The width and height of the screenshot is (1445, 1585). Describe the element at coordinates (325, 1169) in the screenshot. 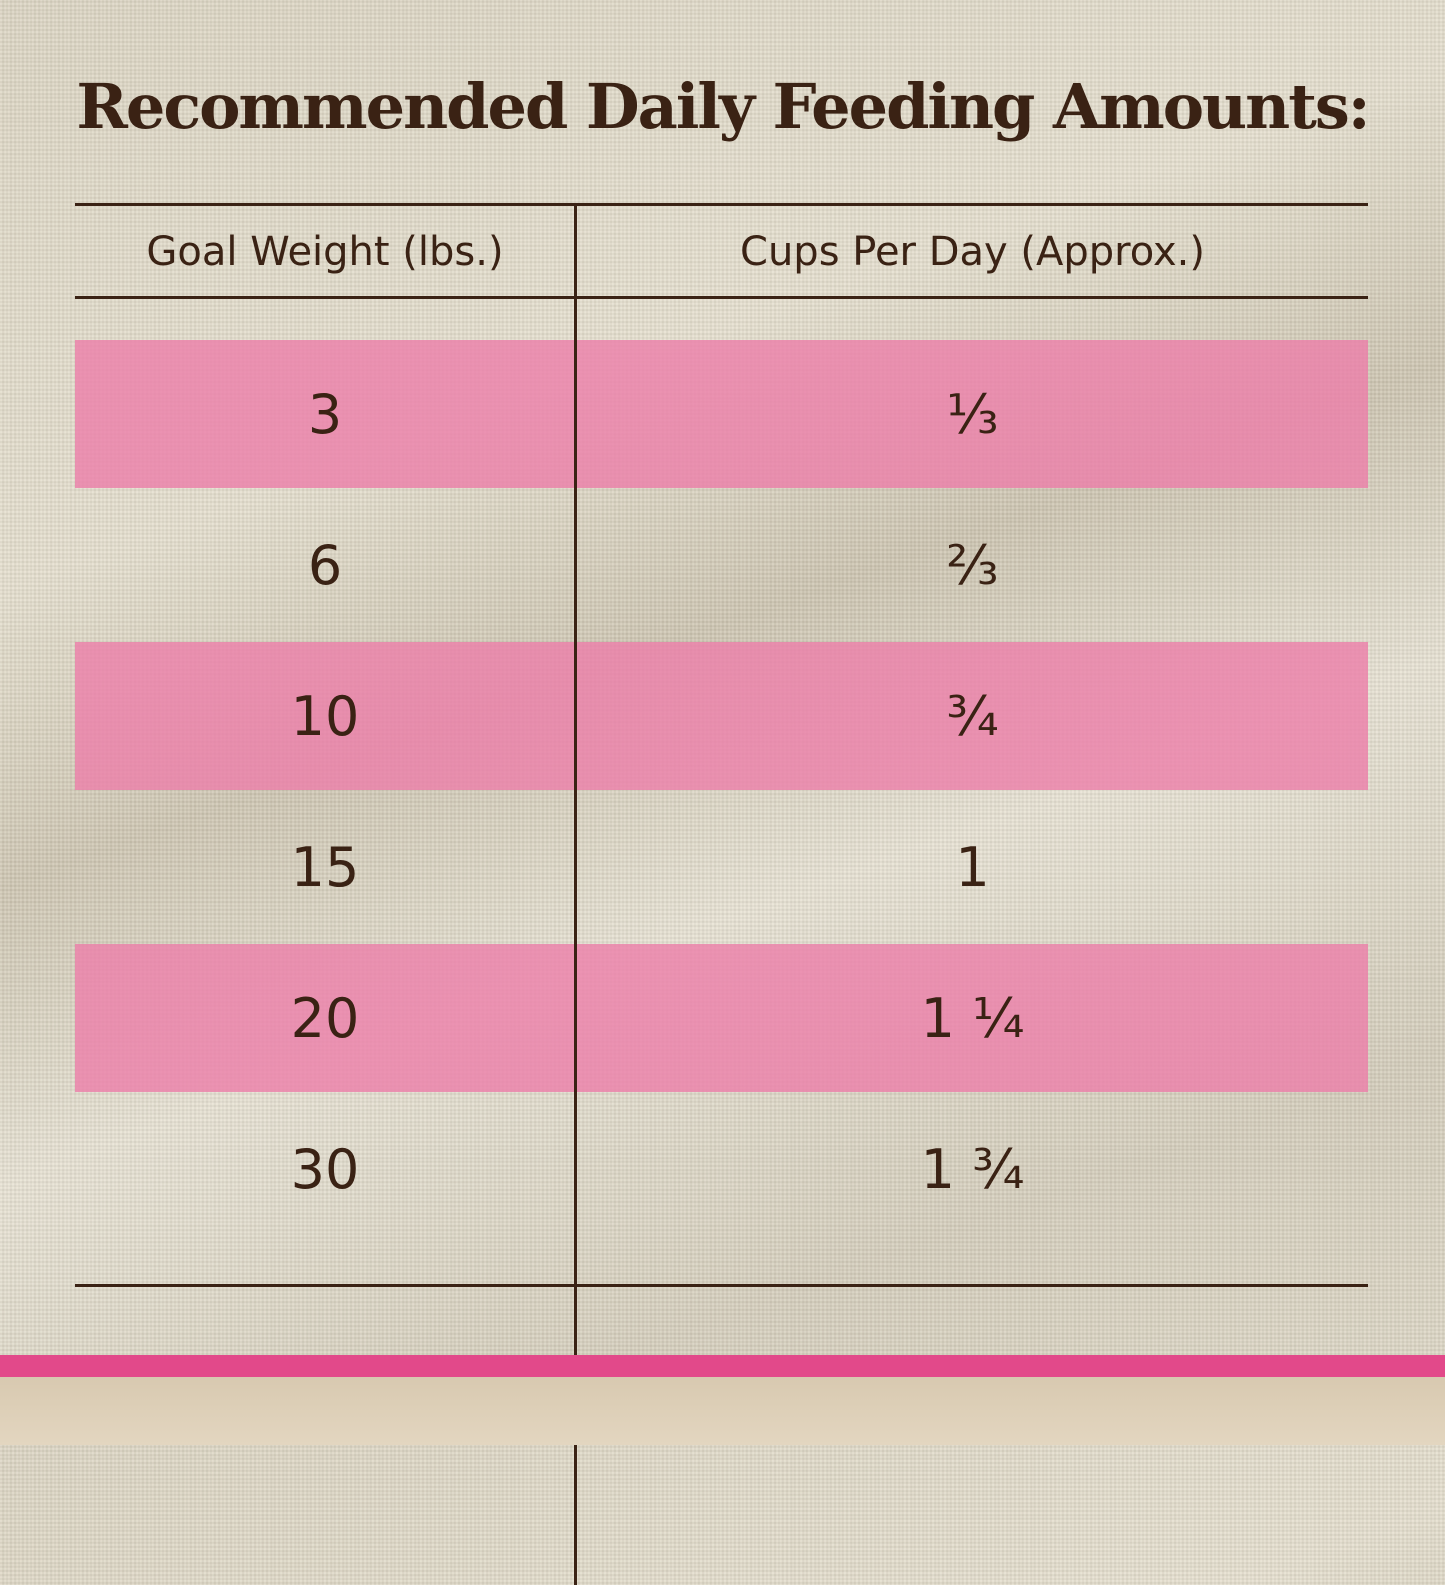

I see `weight-cell: 30` at that location.